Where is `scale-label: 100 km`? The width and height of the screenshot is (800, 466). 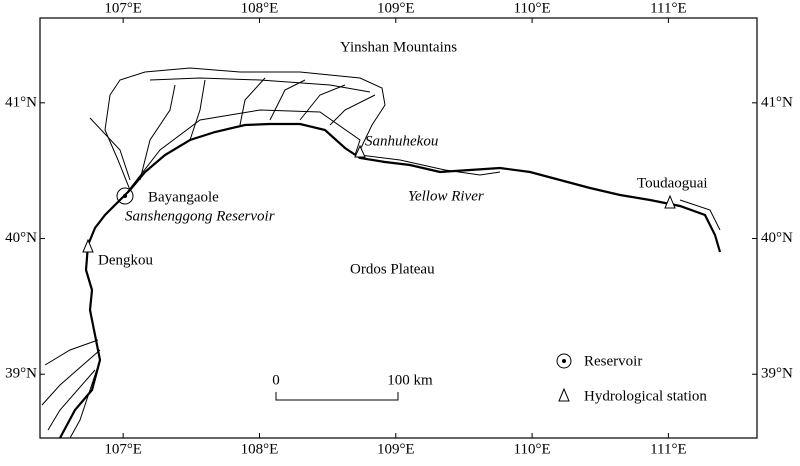
scale-label: 100 km is located at coordinates (410, 380).